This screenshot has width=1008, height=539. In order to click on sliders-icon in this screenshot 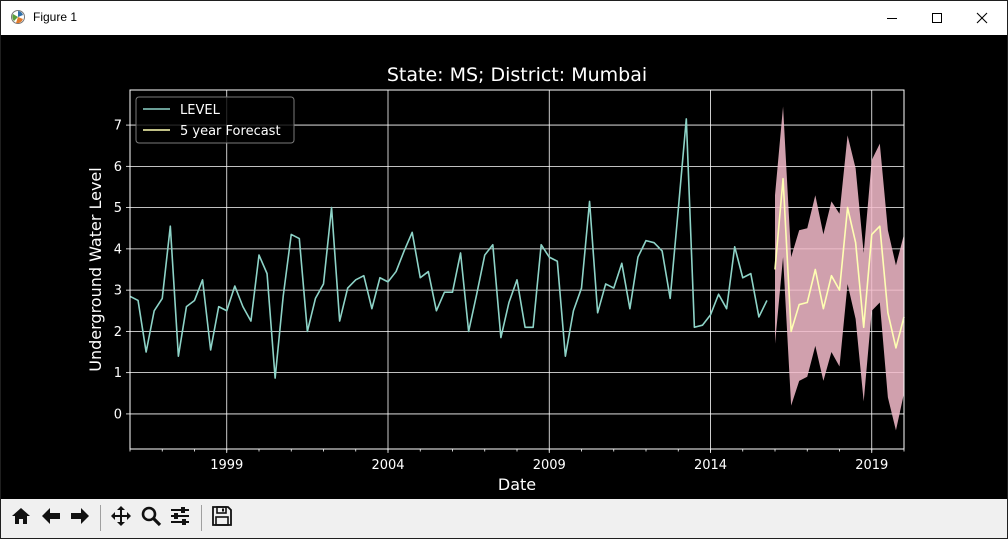, I will do `click(180, 518)`.